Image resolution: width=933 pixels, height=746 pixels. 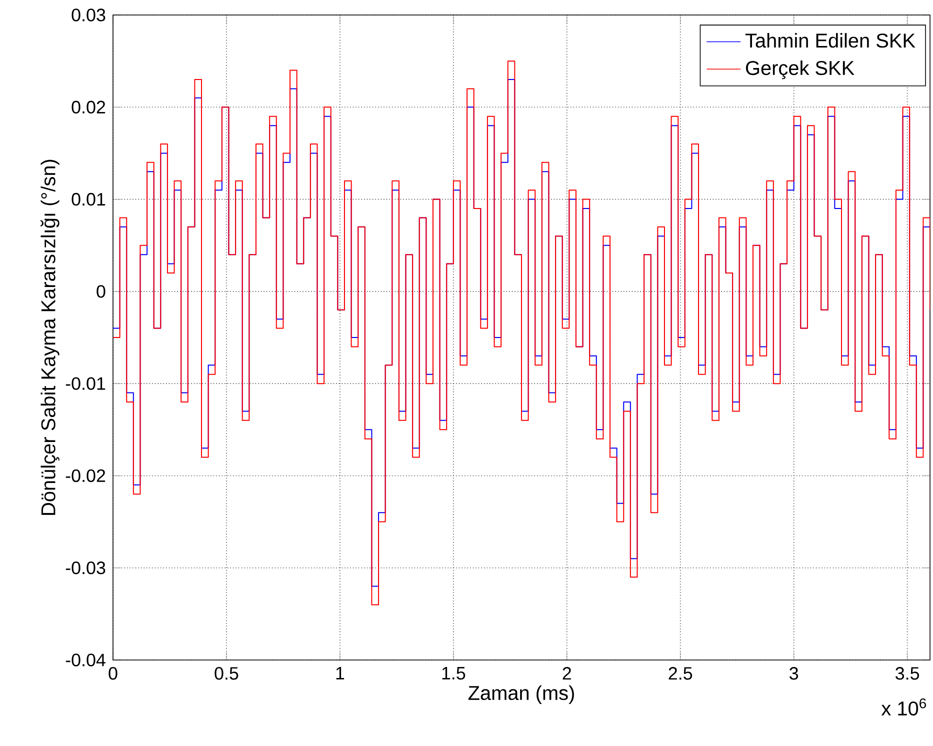 What do you see at coordinates (521, 694) in the screenshot?
I see `x-axis-title: Zaman (ms)` at bounding box center [521, 694].